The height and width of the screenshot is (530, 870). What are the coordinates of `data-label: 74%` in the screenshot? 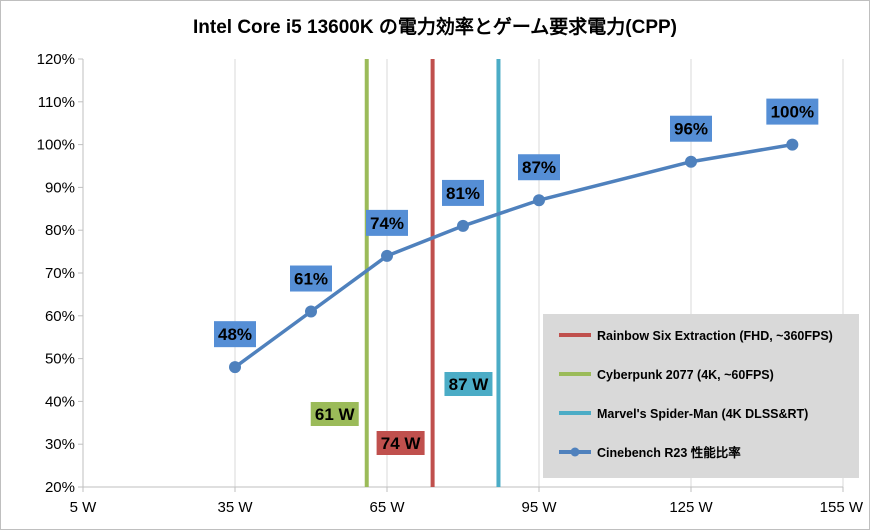 It's located at (387, 223).